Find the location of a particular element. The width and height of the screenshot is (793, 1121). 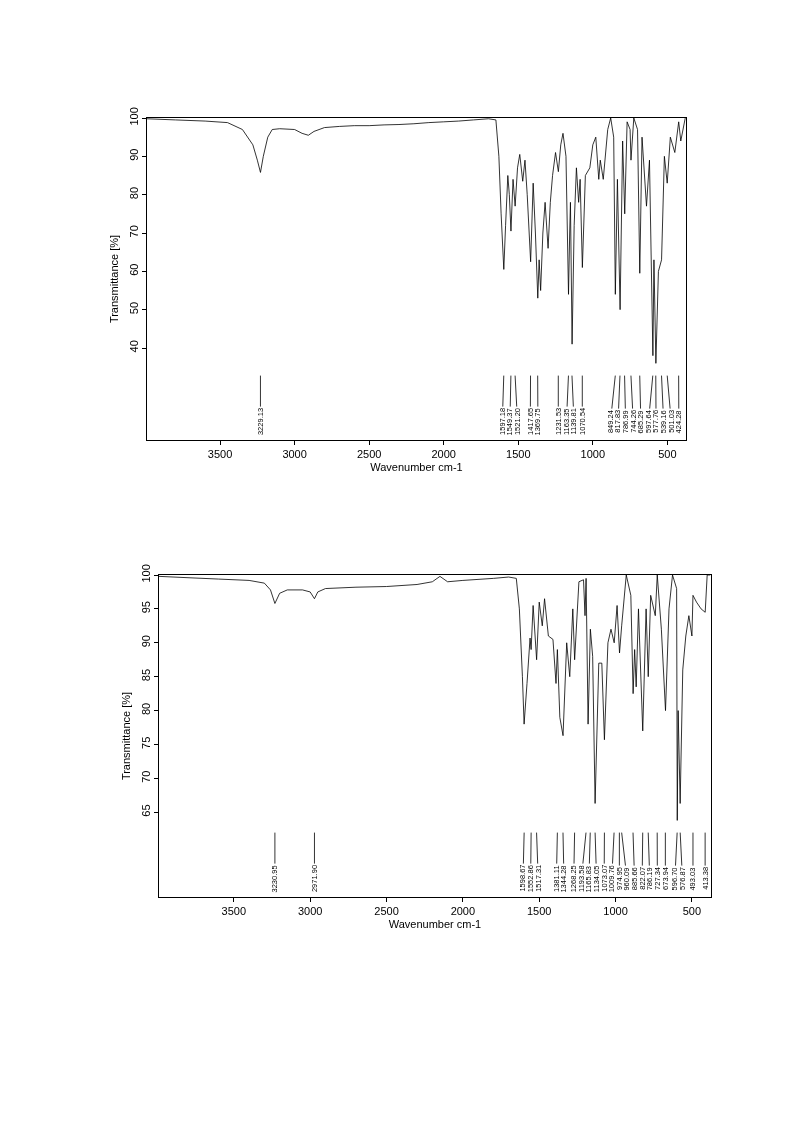

y-tick-label: 60 is located at coordinates (133, 269).